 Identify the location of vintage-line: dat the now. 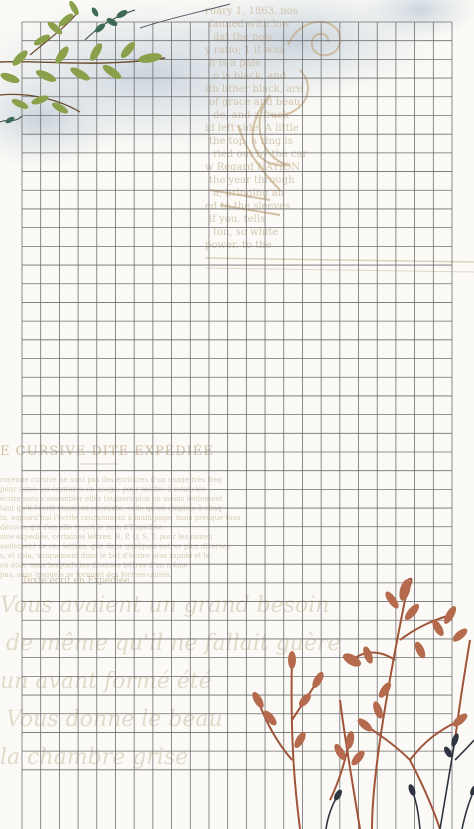
(243, 37).